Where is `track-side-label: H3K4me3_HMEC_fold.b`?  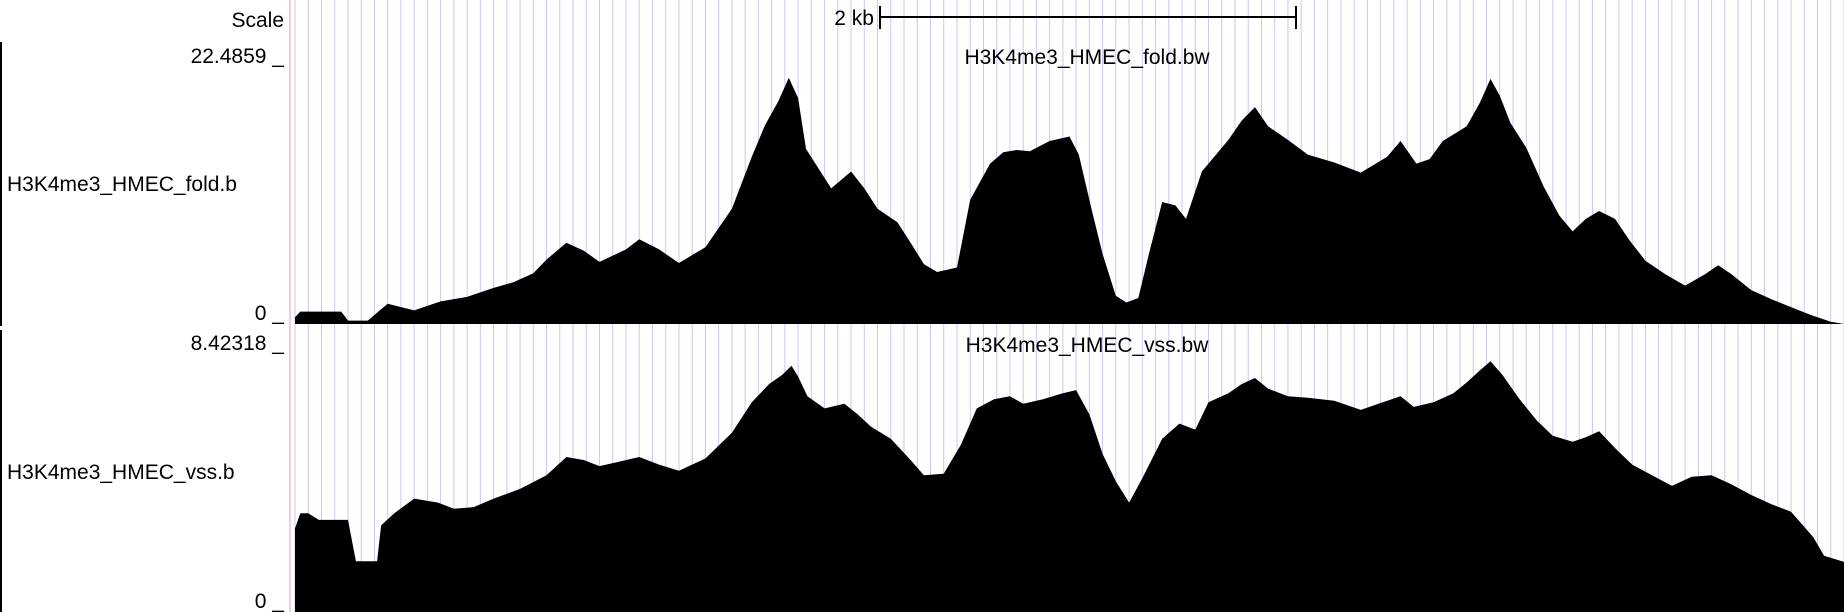
track-side-label: H3K4me3_HMEC_fold.b is located at coordinates (122, 184).